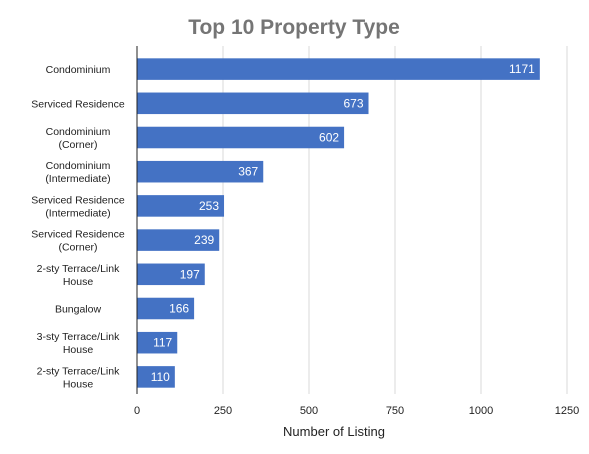 The image size is (589, 454). Describe the element at coordinates (77, 213) in the screenshot. I see `category-label-4-1: (Intermediate)` at that location.